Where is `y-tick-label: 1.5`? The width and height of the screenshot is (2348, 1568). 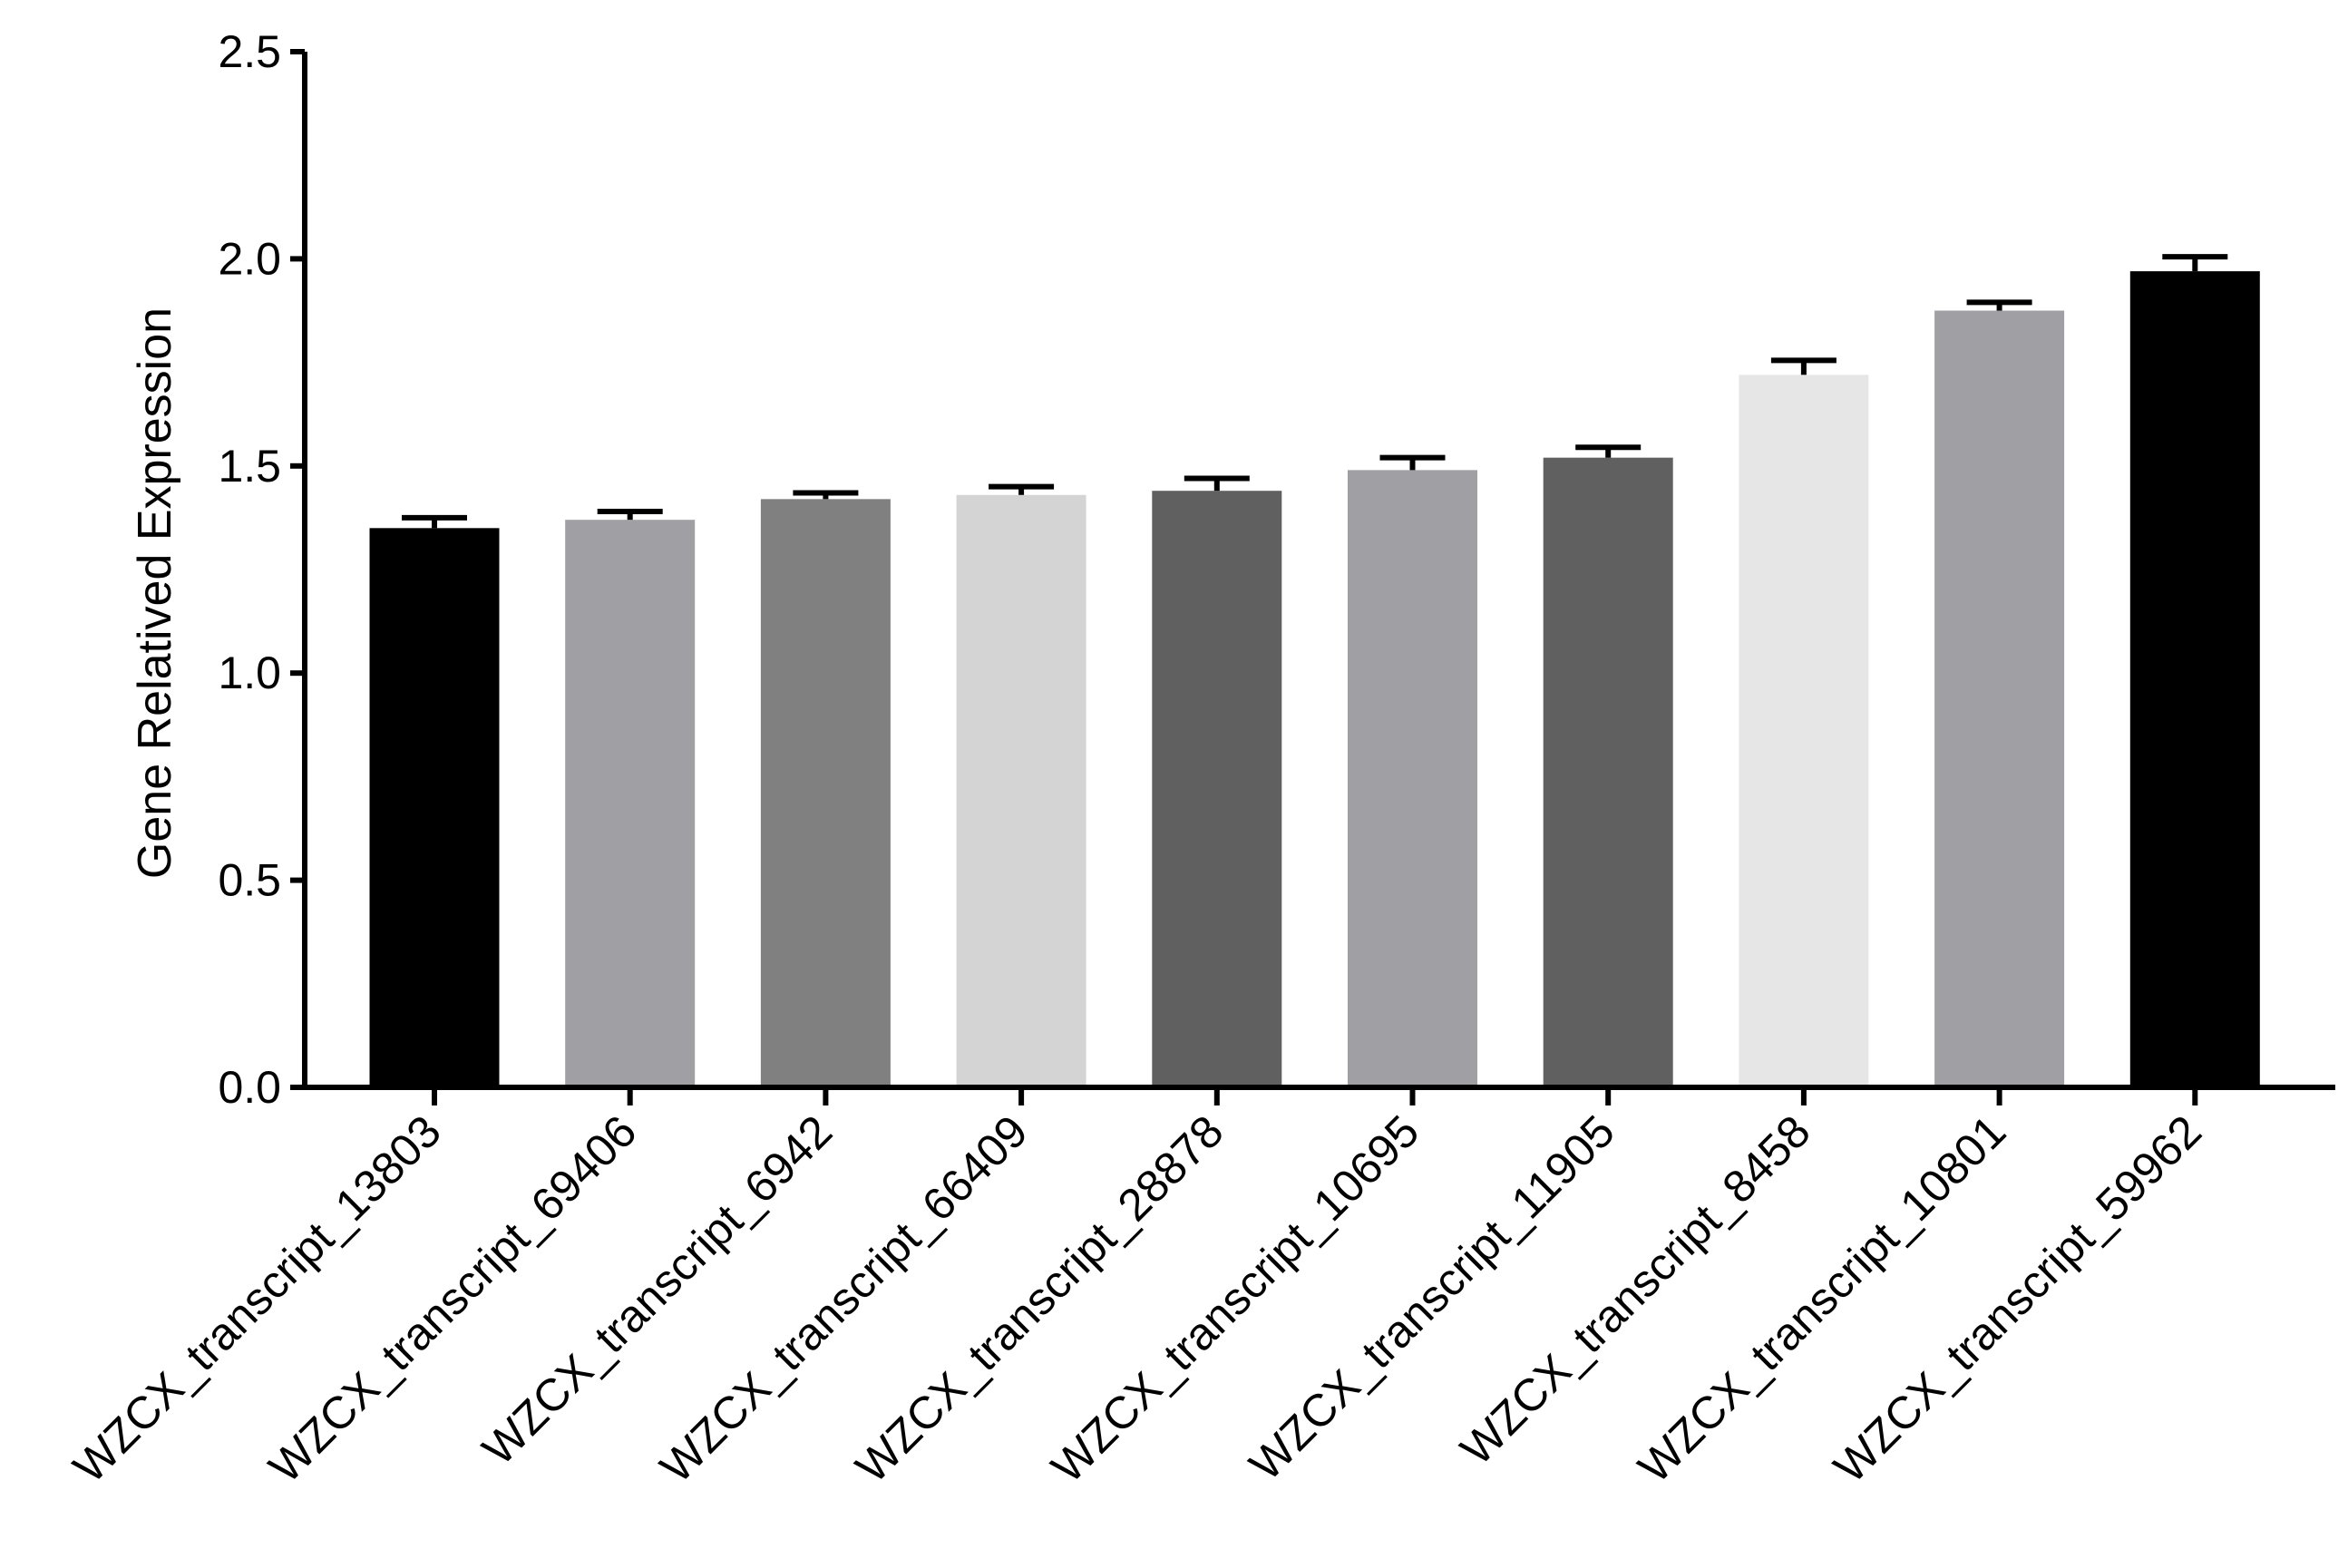
y-tick-label: 1.5 is located at coordinates (249, 466).